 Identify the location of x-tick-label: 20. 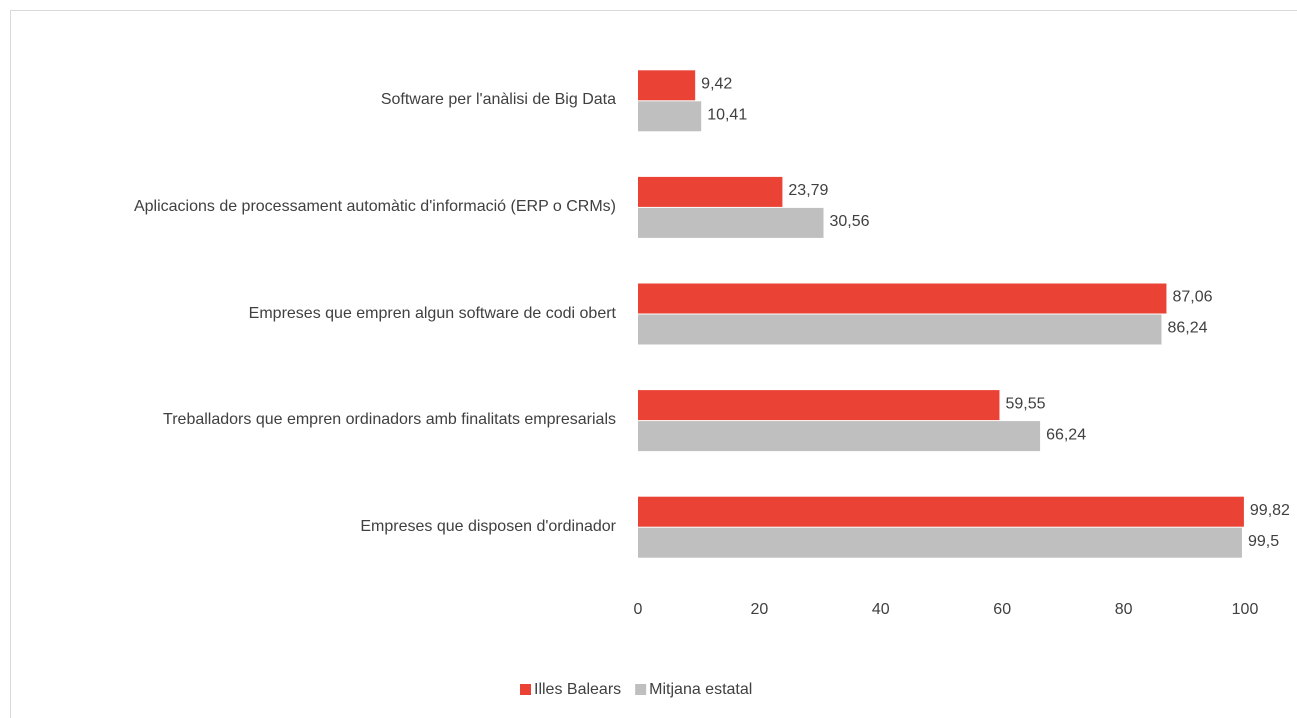
(760, 609).